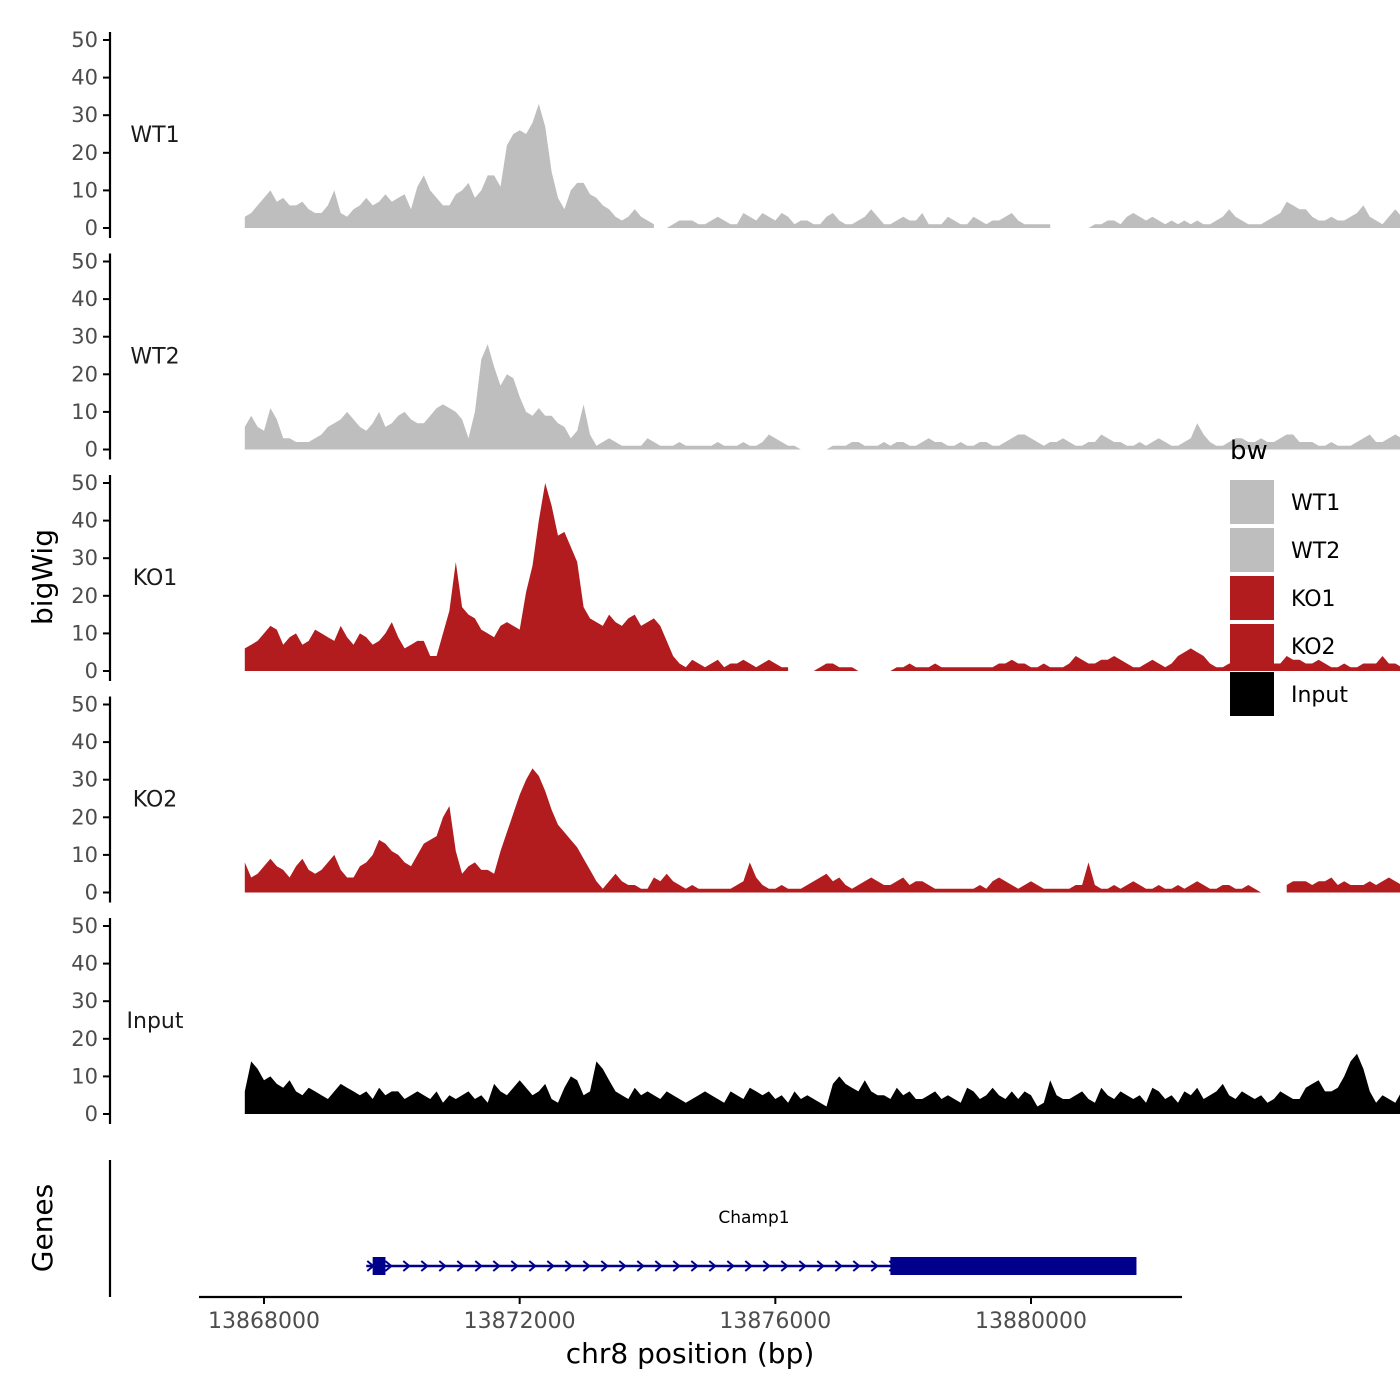 The width and height of the screenshot is (1400, 1400). I want to click on track-wt1: 0 10 20 30 40 50 WT1, so click(735, 134).